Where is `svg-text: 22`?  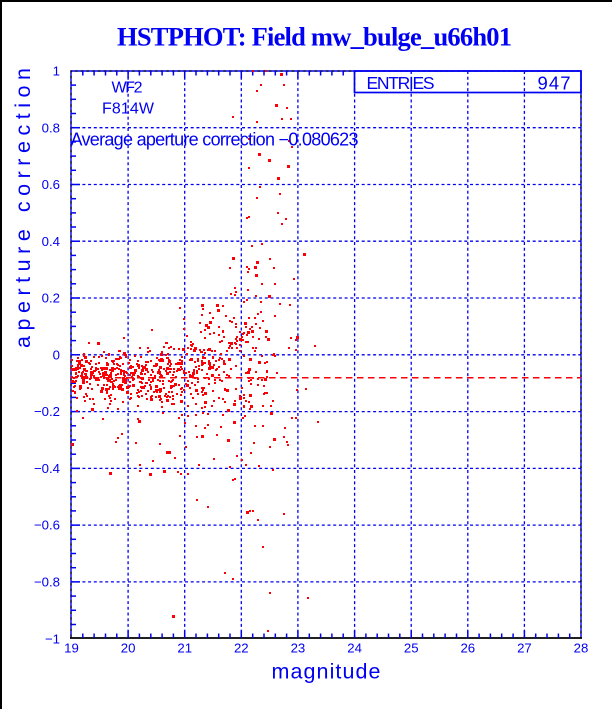
svg-text: 22 is located at coordinates (241, 648).